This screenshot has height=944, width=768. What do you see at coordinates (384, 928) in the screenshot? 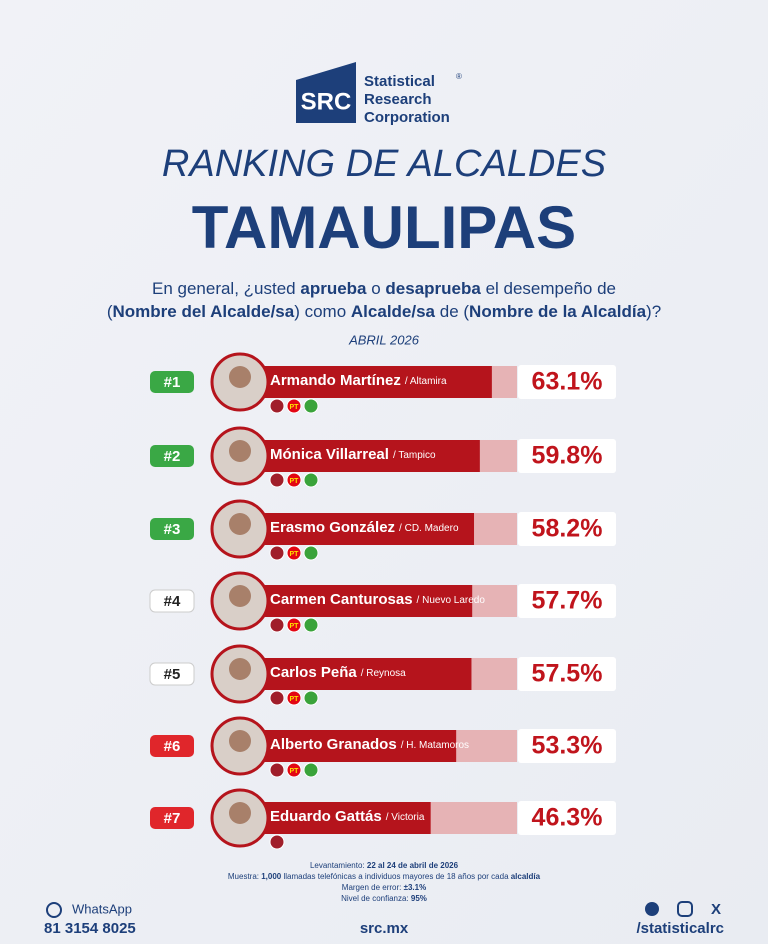
I see `site: src.mx` at bounding box center [384, 928].